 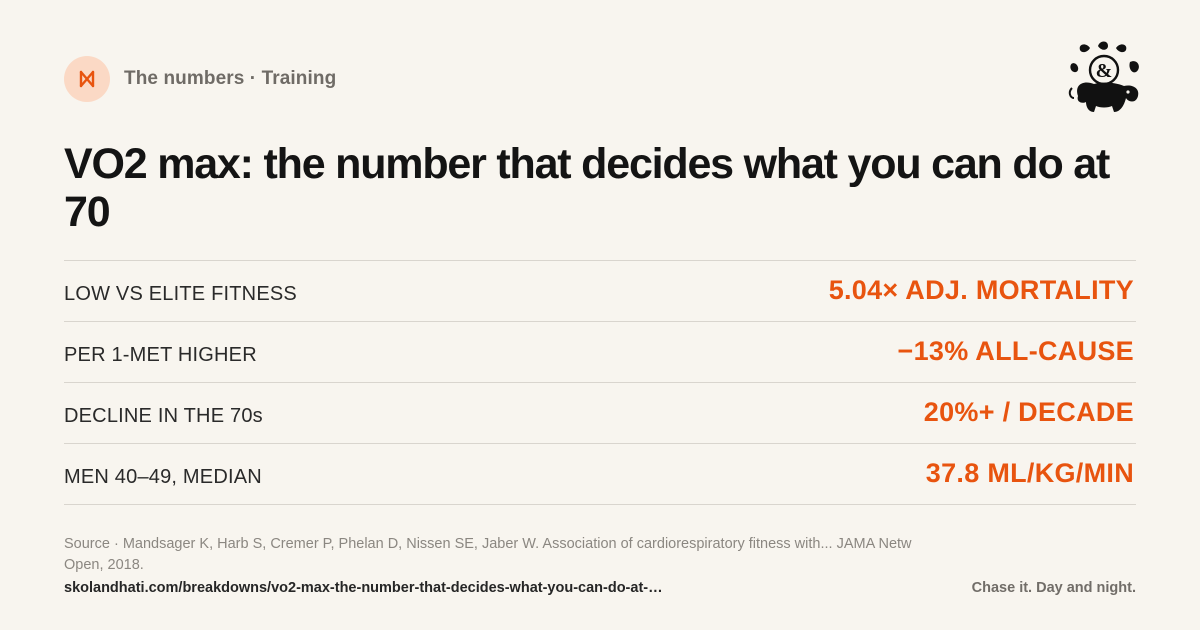 What do you see at coordinates (230, 78) in the screenshot?
I see `section-label: The numbers · Training` at bounding box center [230, 78].